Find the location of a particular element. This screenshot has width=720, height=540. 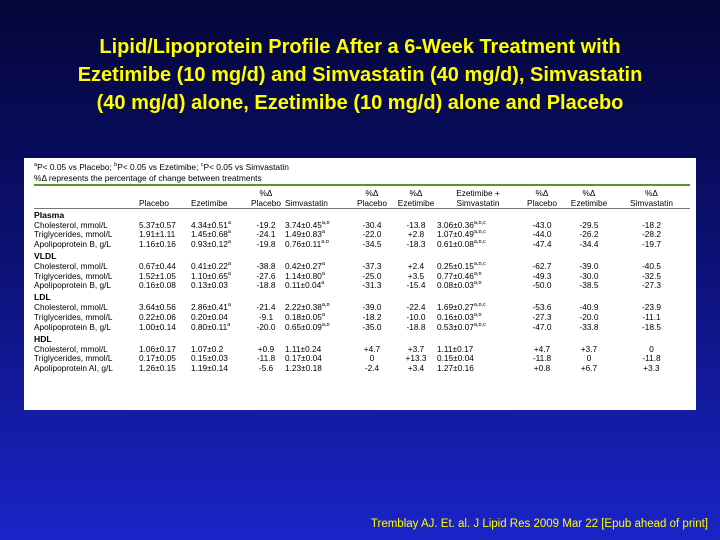

table-cell: 1.91±1.11 is located at coordinates (165, 235).